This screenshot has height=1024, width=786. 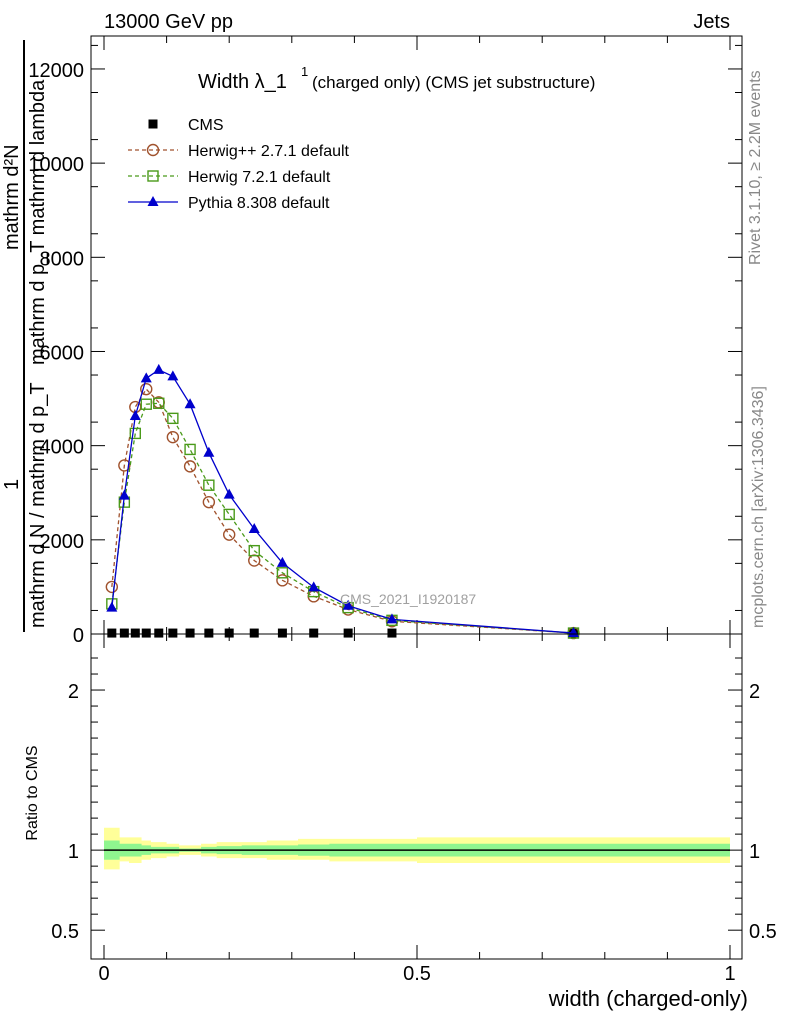 I want to click on legend-label: CMS, so click(x=206, y=125).